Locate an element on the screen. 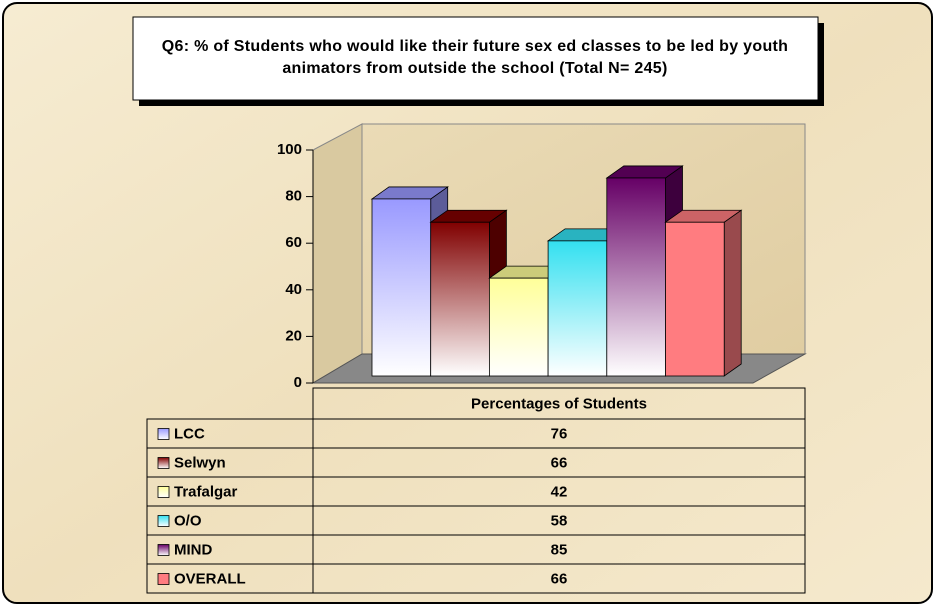 This screenshot has width=936, height=607. legend-label: OVERALL is located at coordinates (210, 578).